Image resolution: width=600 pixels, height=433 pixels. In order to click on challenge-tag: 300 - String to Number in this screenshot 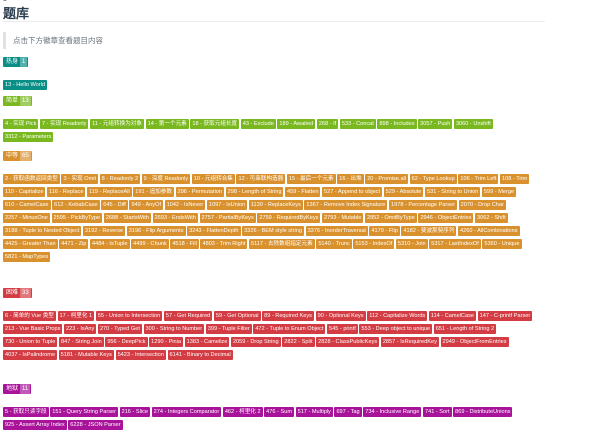, I will do `click(174, 329)`.